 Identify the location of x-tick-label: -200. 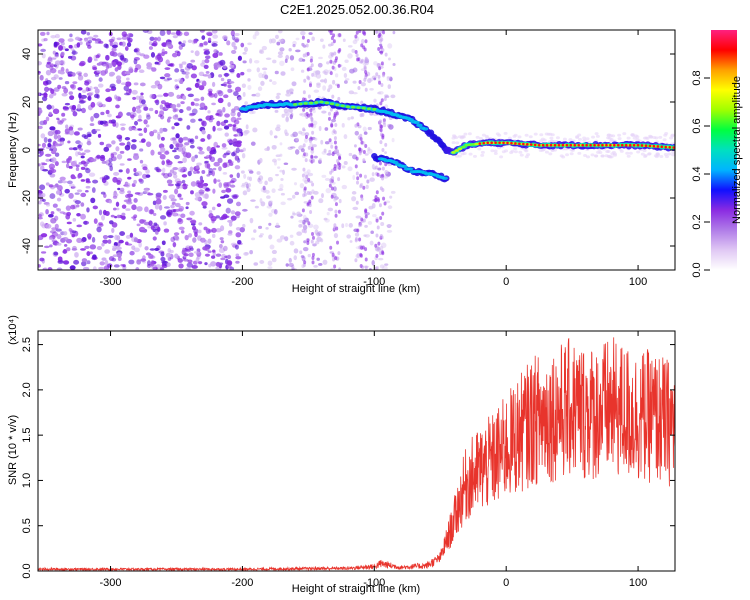
(242, 583).